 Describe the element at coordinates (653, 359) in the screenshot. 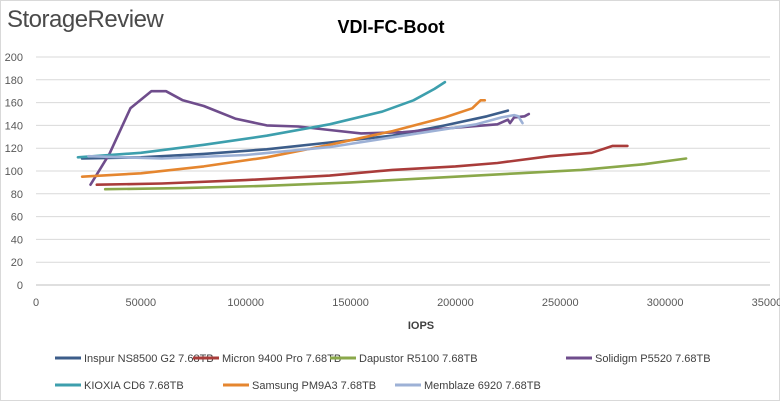

I see `legend-label: Solidigm P5520 7.68TB` at that location.